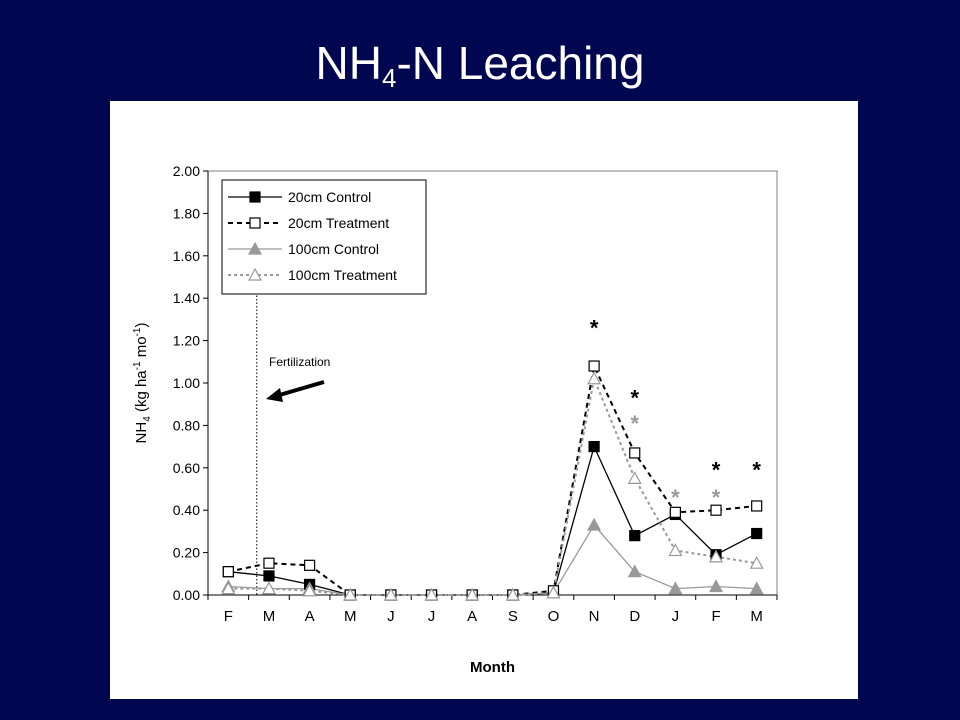 Image resolution: width=960 pixels, height=720 pixels. What do you see at coordinates (342, 275) in the screenshot?
I see `legend-label-3: 100cm Treatment` at bounding box center [342, 275].